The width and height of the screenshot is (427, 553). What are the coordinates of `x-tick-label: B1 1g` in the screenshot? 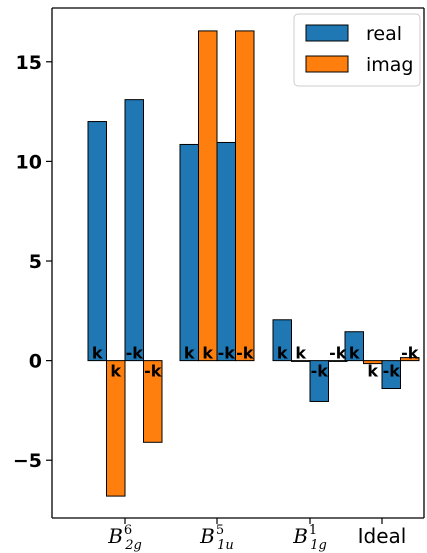 It's located at (309, 538).